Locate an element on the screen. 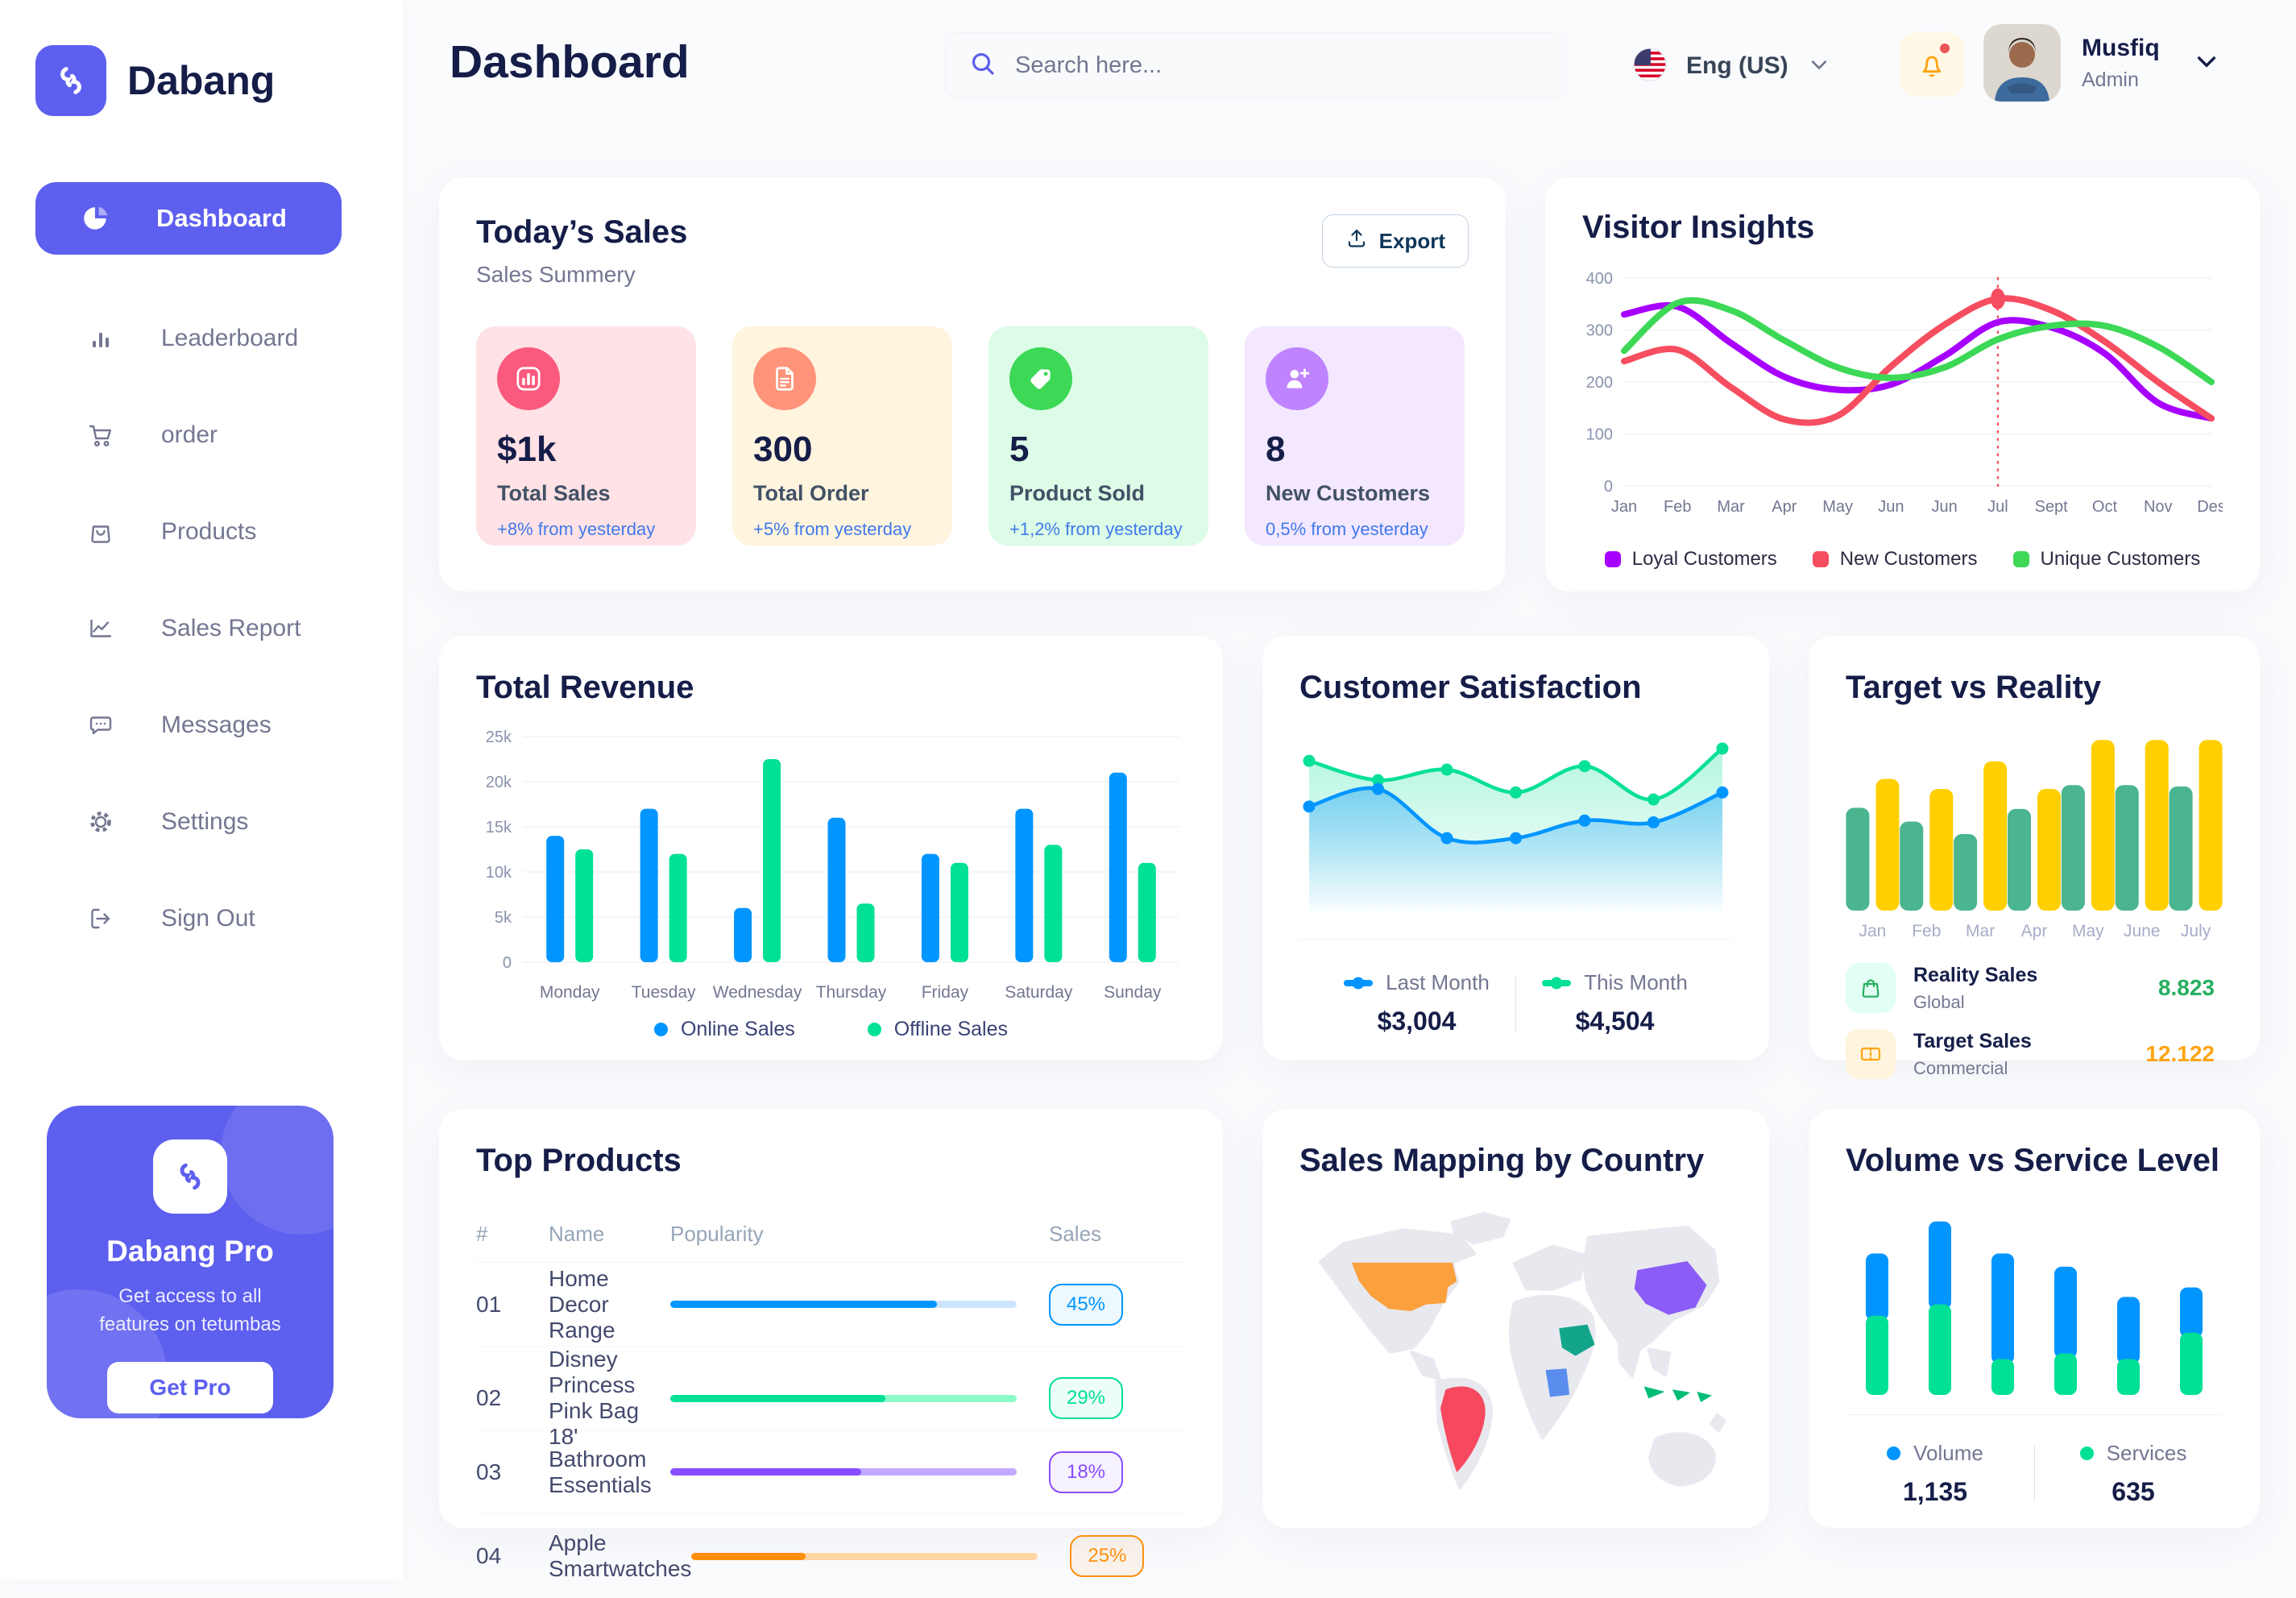 The image size is (2296, 1598). get-pro-button: Get Pro is located at coordinates (190, 1387).